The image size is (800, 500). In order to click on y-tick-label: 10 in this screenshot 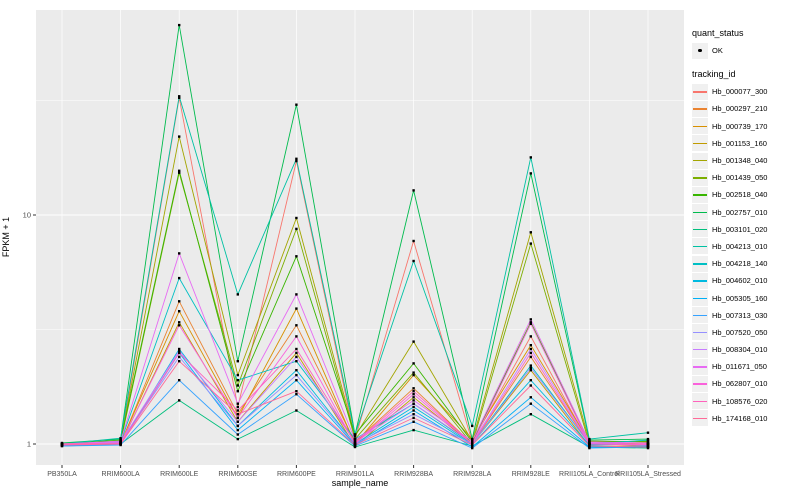, I will do `click(27, 215)`.